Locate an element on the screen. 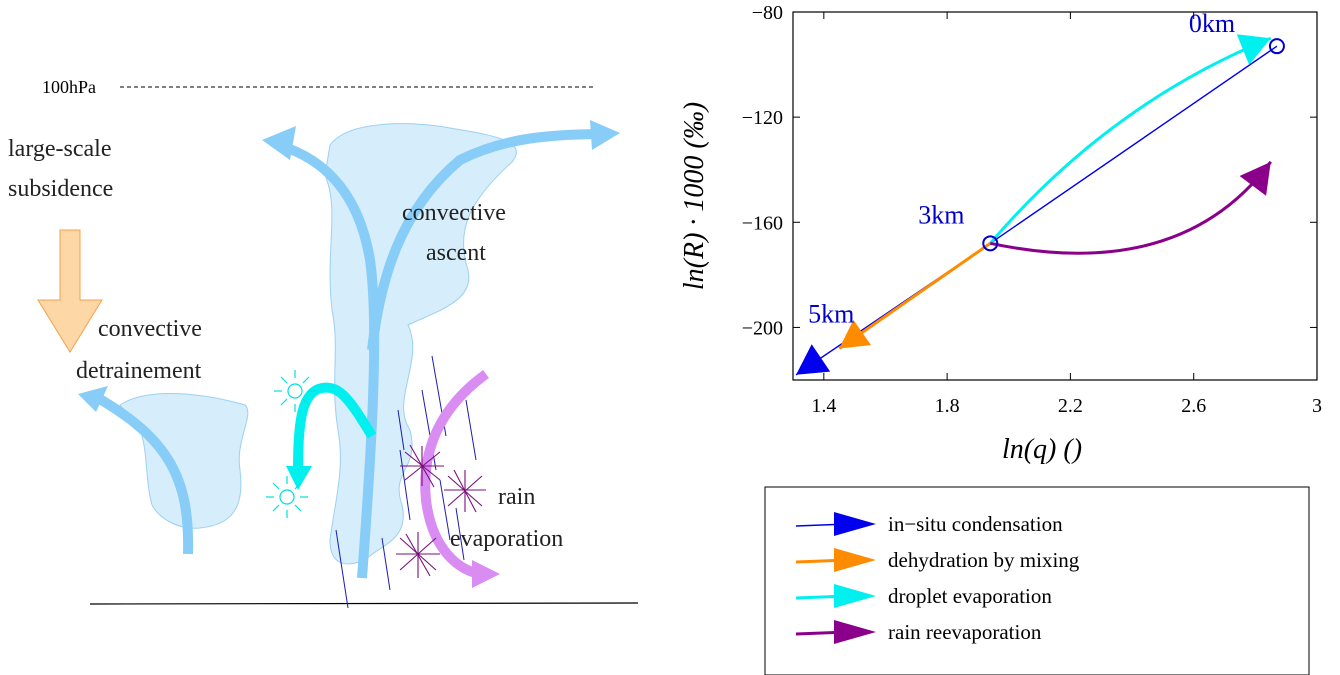 The width and height of the screenshot is (1340, 675). series-rain-arrowhead is located at coordinates (1255, 178).